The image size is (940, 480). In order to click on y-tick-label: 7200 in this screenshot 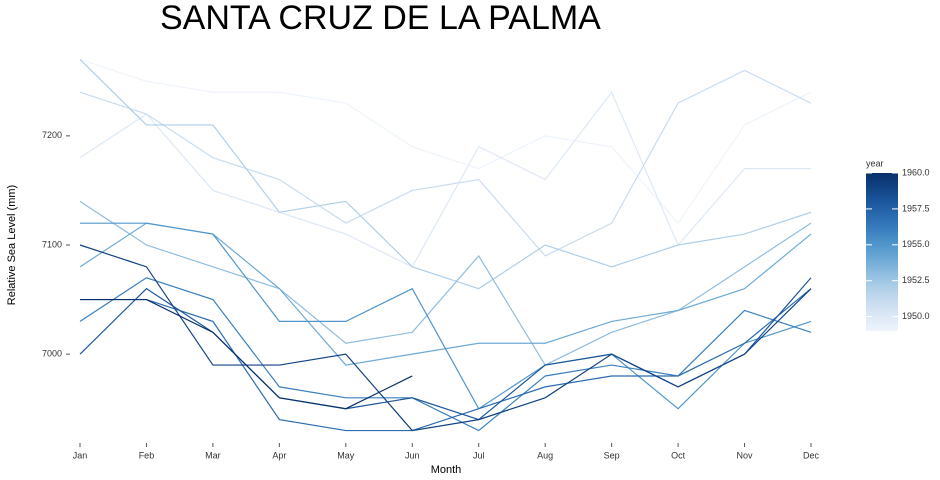, I will do `click(52, 135)`.